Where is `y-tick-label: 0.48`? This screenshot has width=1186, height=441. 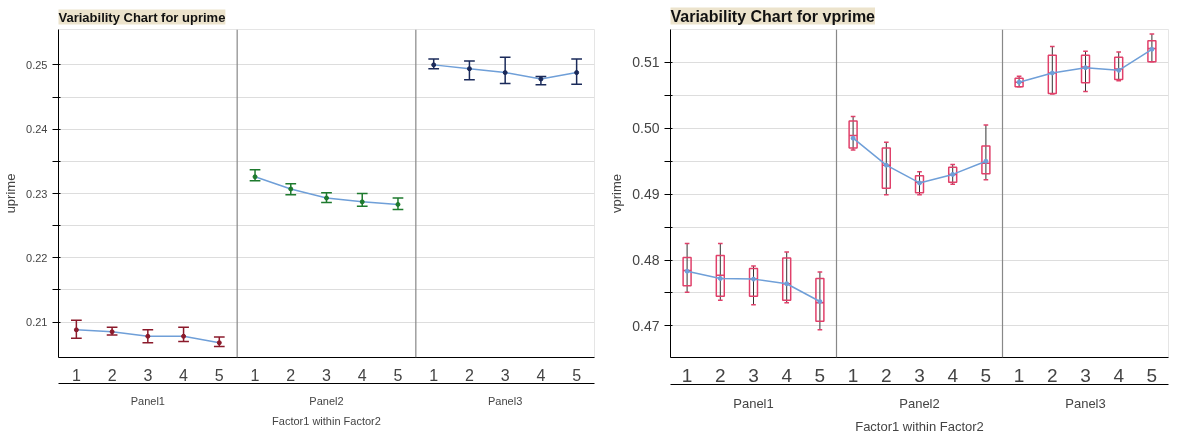
y-tick-label: 0.48 is located at coordinates (646, 260).